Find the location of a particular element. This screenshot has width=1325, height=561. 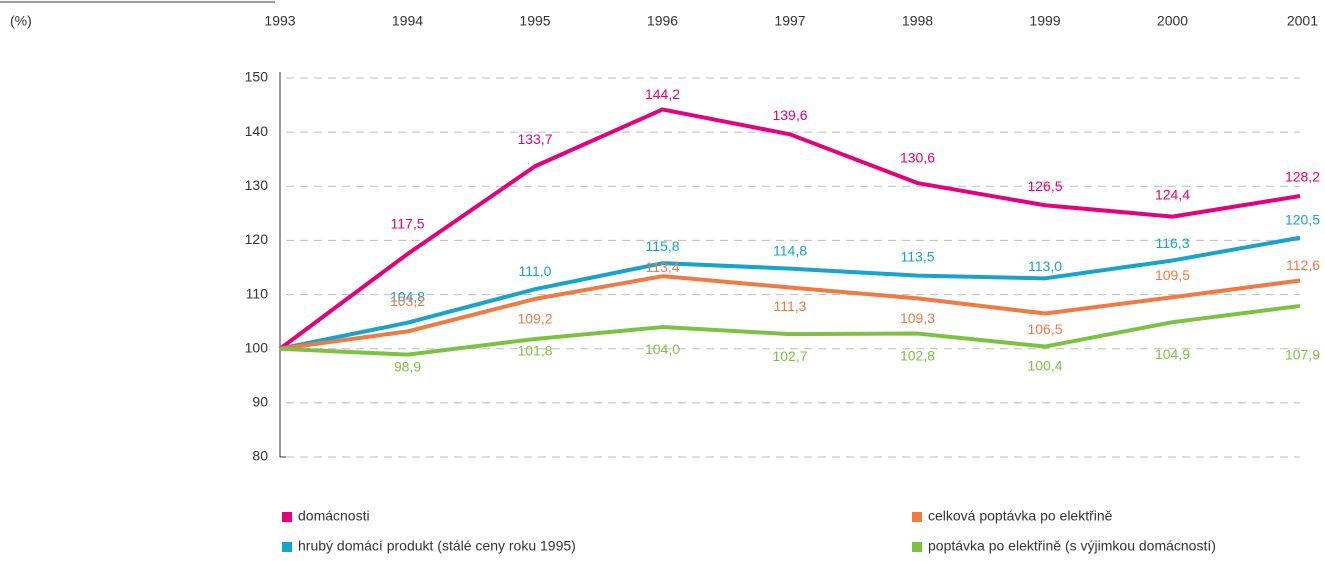

value-label: 109,3 is located at coordinates (917, 318).